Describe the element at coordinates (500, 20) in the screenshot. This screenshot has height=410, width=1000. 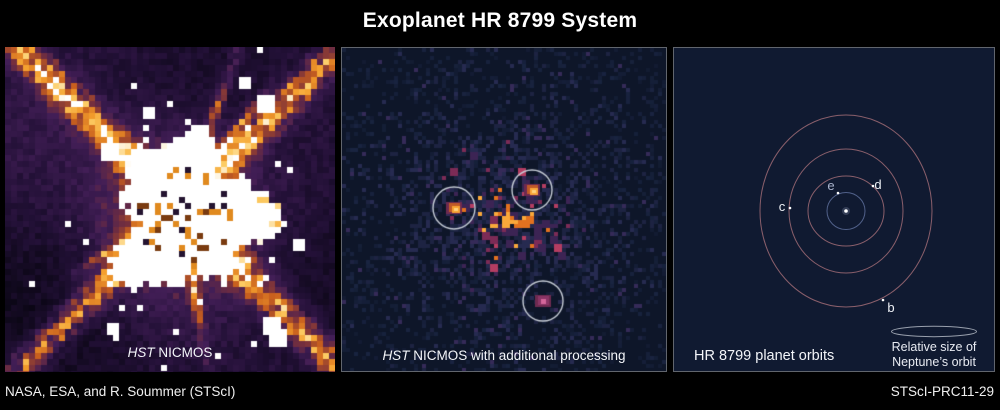
I see `figure-title: Exoplanet HR 8799 System` at that location.